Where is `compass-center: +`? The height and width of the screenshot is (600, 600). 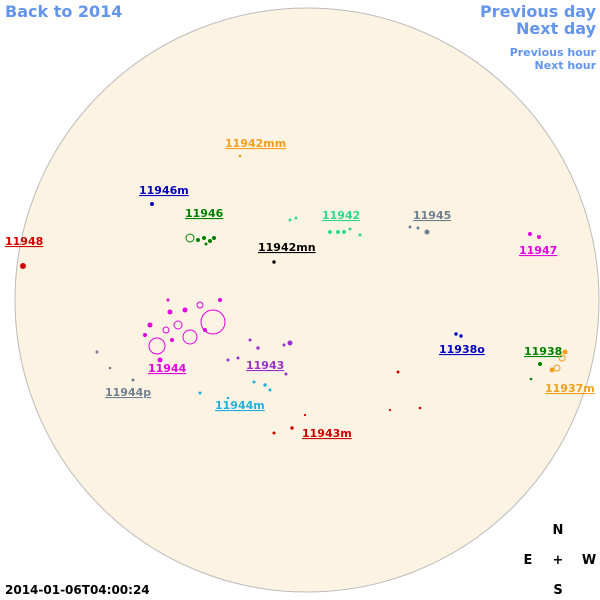 compass-center: + is located at coordinates (558, 560).